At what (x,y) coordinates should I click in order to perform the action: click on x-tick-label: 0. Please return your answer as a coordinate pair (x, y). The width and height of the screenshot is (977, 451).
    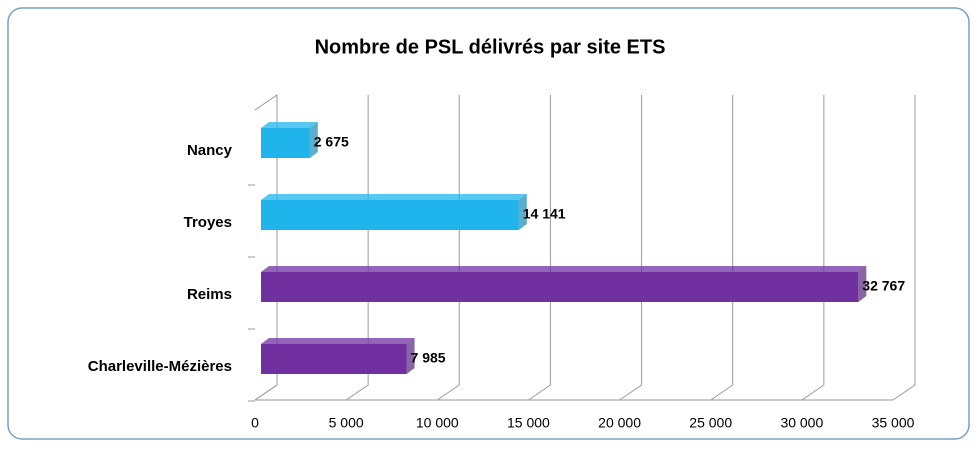
    Looking at the image, I should click on (255, 423).